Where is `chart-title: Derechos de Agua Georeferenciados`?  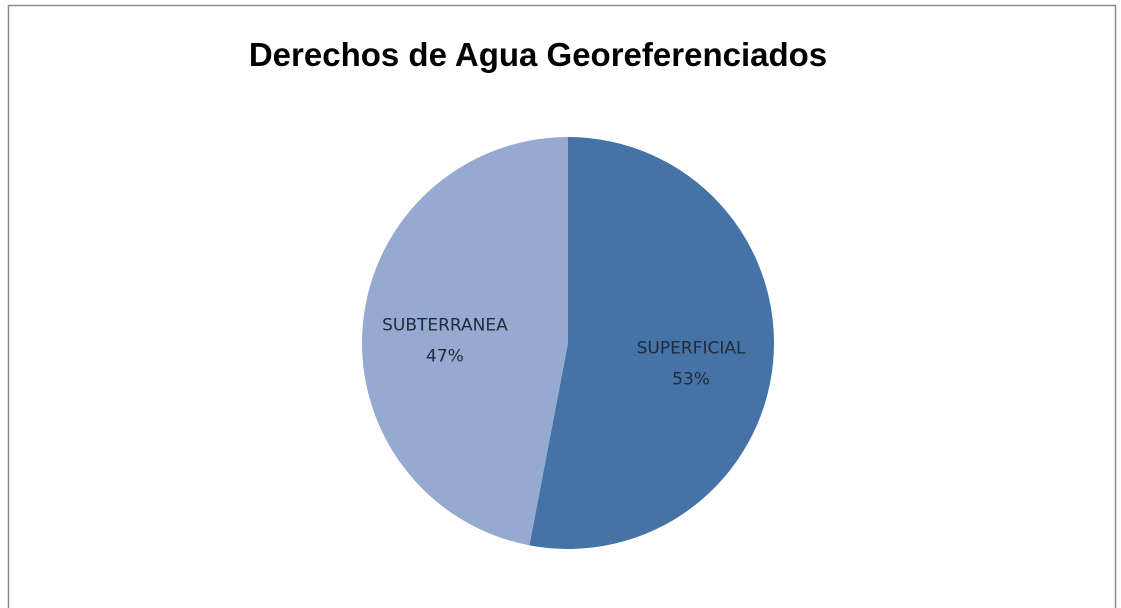
chart-title: Derechos de Agua Georeferenciados is located at coordinates (538, 54).